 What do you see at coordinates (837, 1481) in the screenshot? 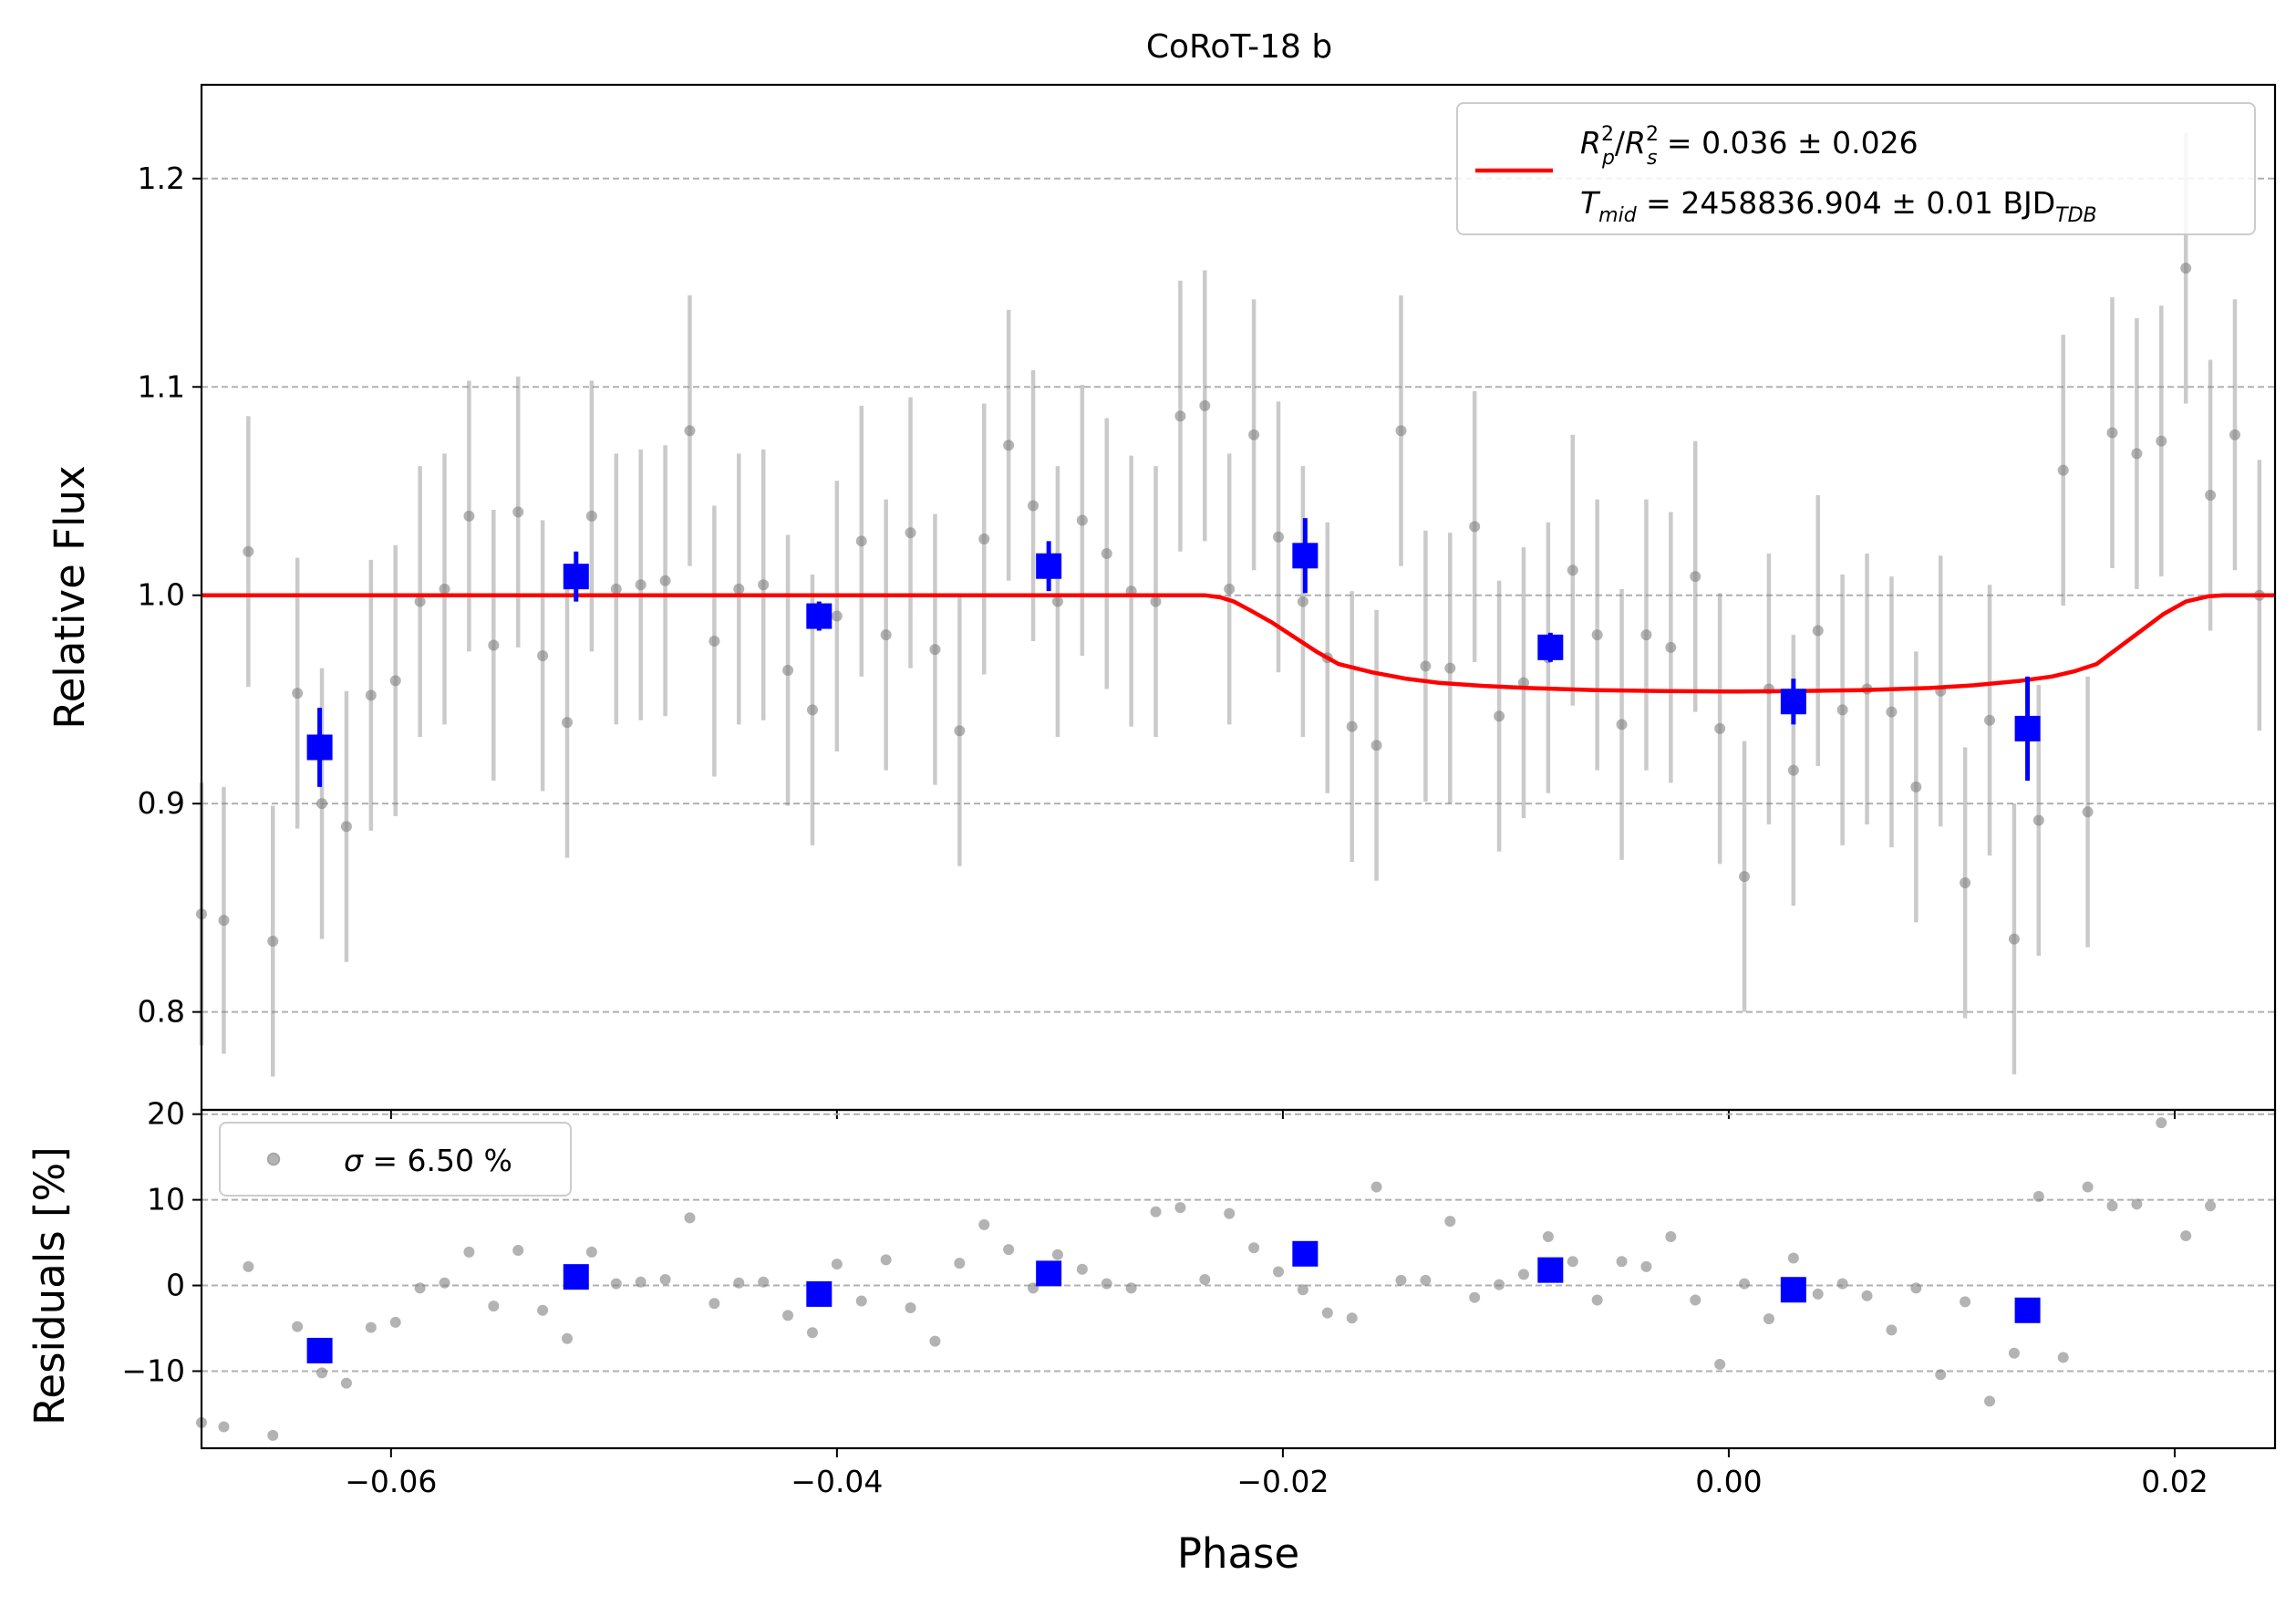
I see `x-tick-label: −0.04` at bounding box center [837, 1481].